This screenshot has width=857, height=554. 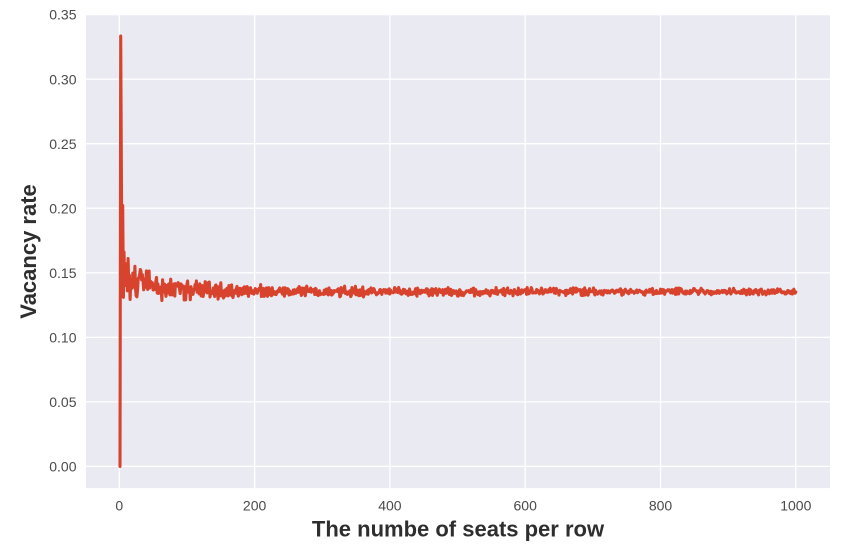 What do you see at coordinates (390, 506) in the screenshot?
I see `svg-text: 400` at bounding box center [390, 506].